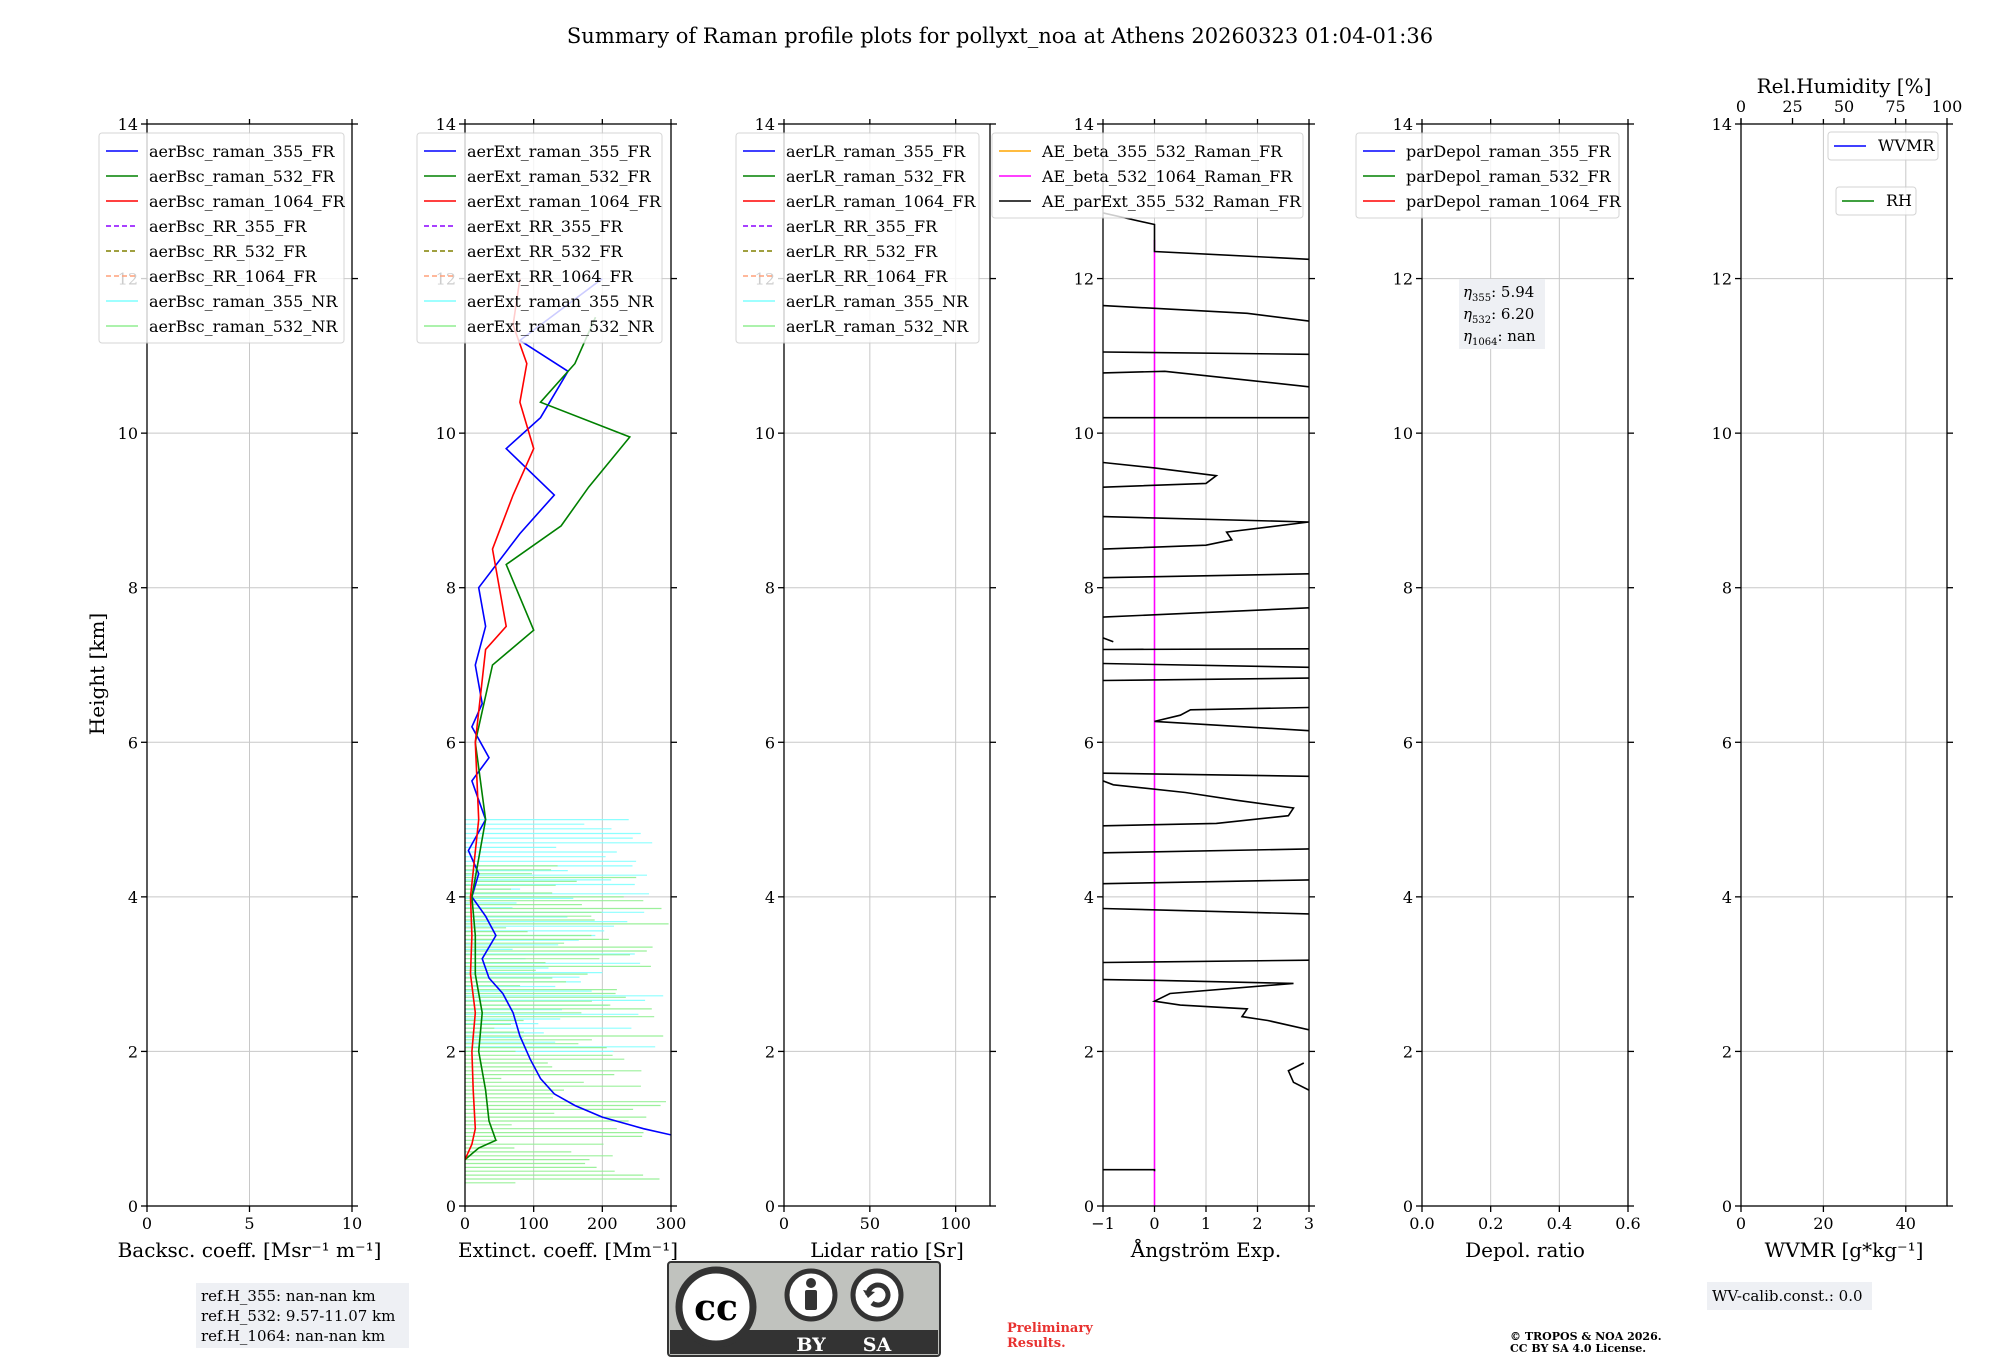  Describe the element at coordinates (716, 1308) in the screenshot. I see `cc-text: cc` at that location.